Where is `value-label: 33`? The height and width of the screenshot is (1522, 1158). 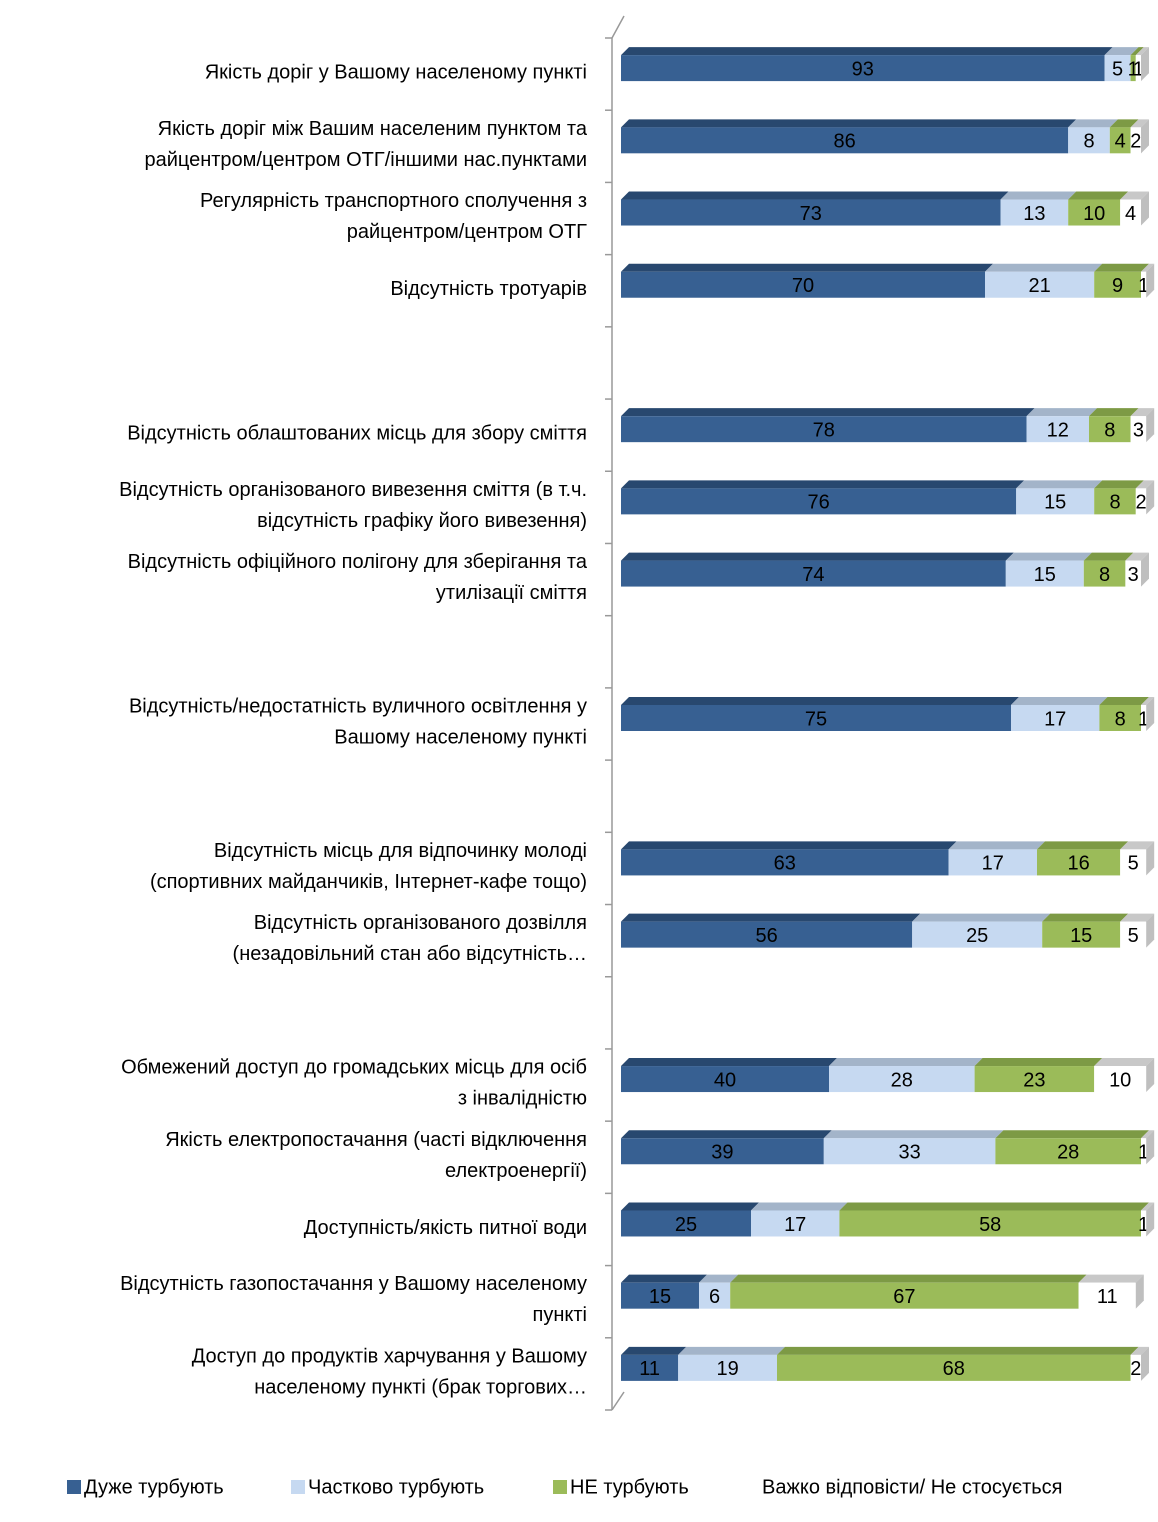
value-label: 33 is located at coordinates (909, 1153).